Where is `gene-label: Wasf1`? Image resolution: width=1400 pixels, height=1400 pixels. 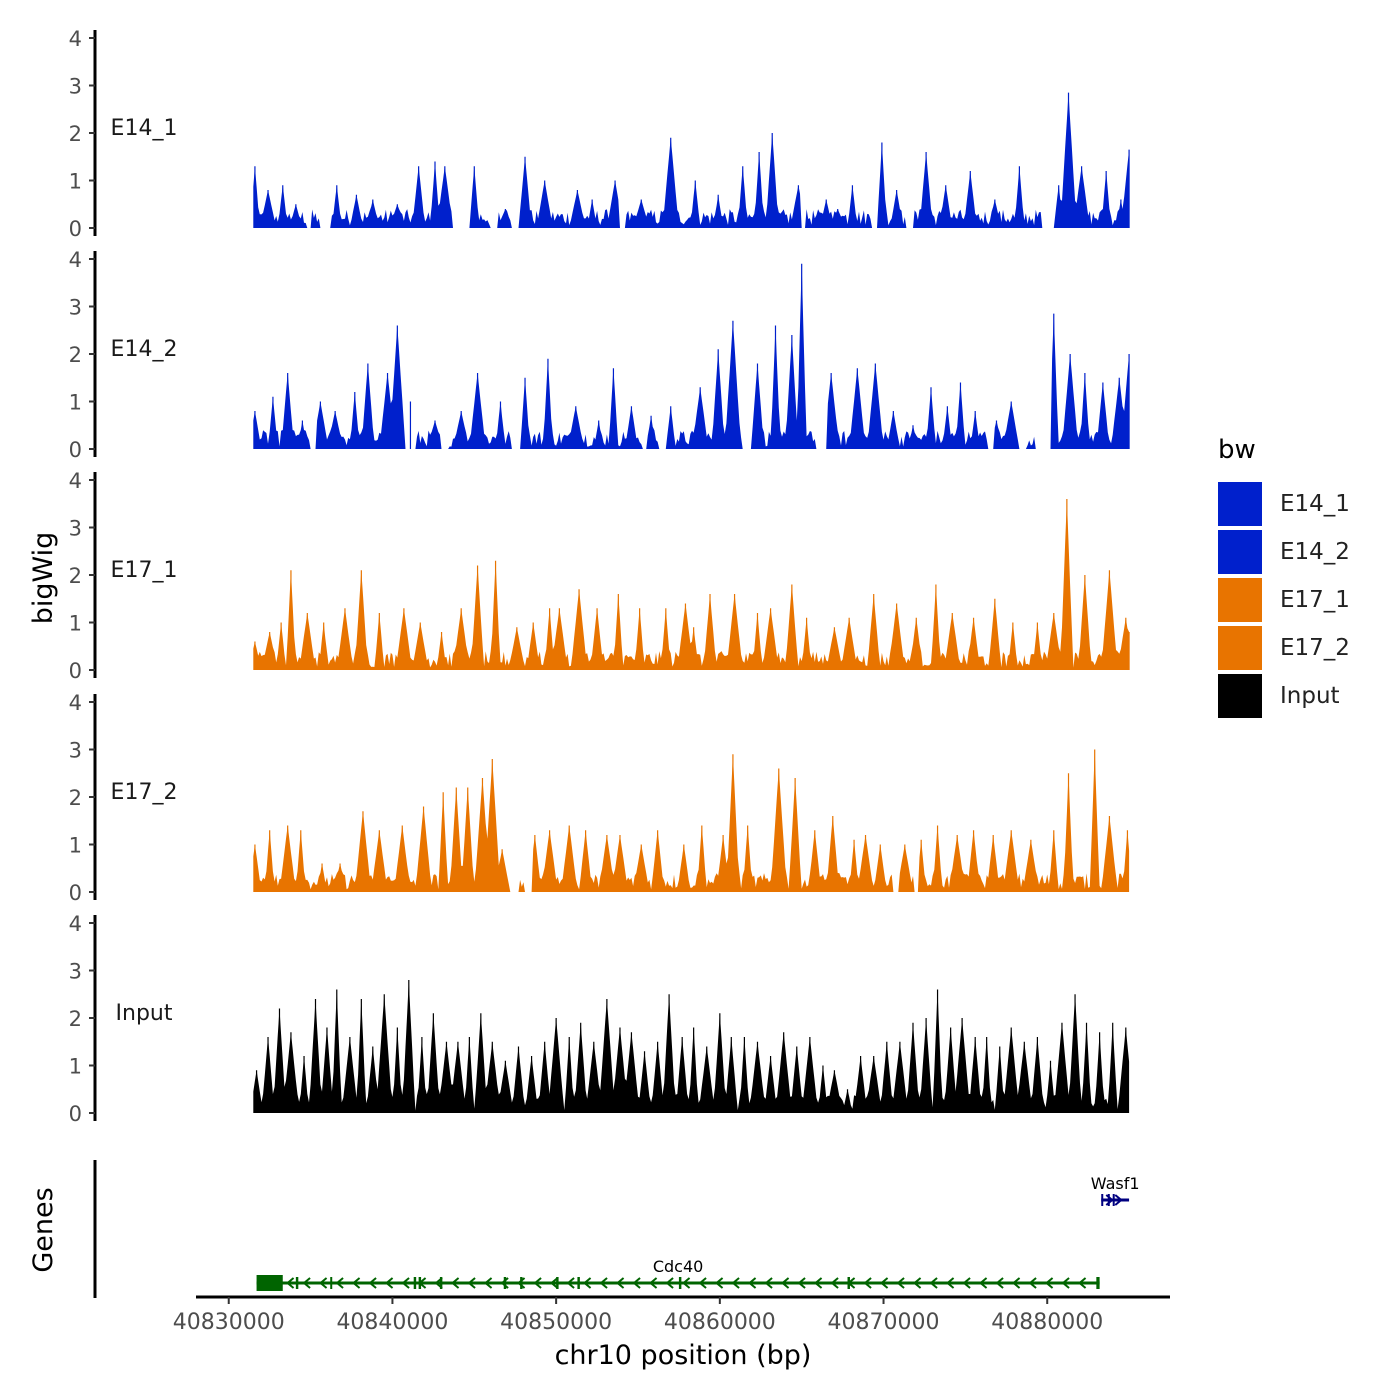 gene-label: Wasf1 is located at coordinates (1115, 1183).